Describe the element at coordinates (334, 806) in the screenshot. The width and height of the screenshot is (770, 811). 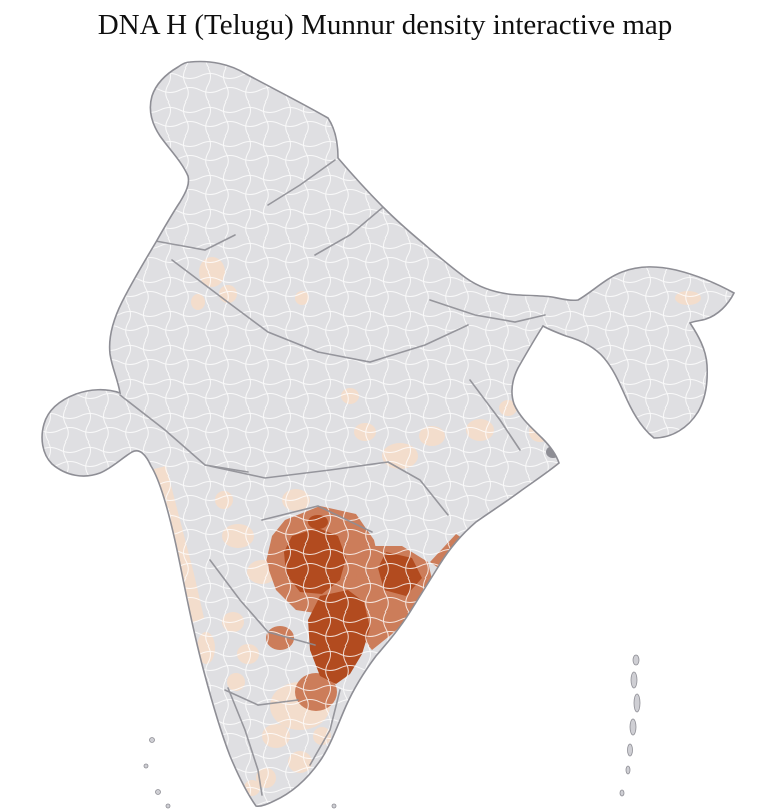
I see `small-island` at that location.